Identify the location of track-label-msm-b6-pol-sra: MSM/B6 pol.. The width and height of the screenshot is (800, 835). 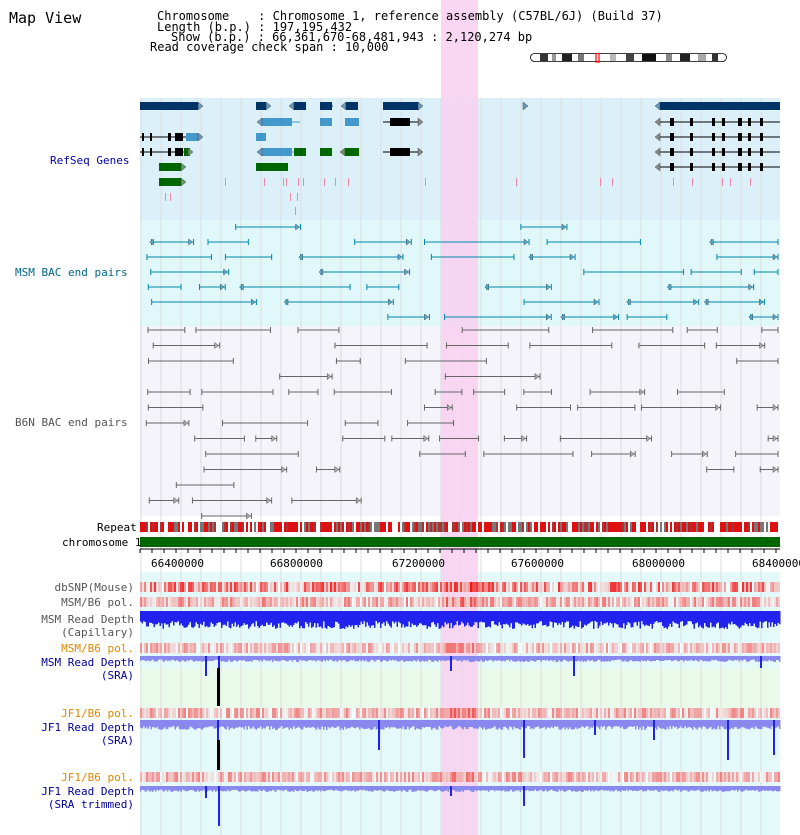
(97, 648).